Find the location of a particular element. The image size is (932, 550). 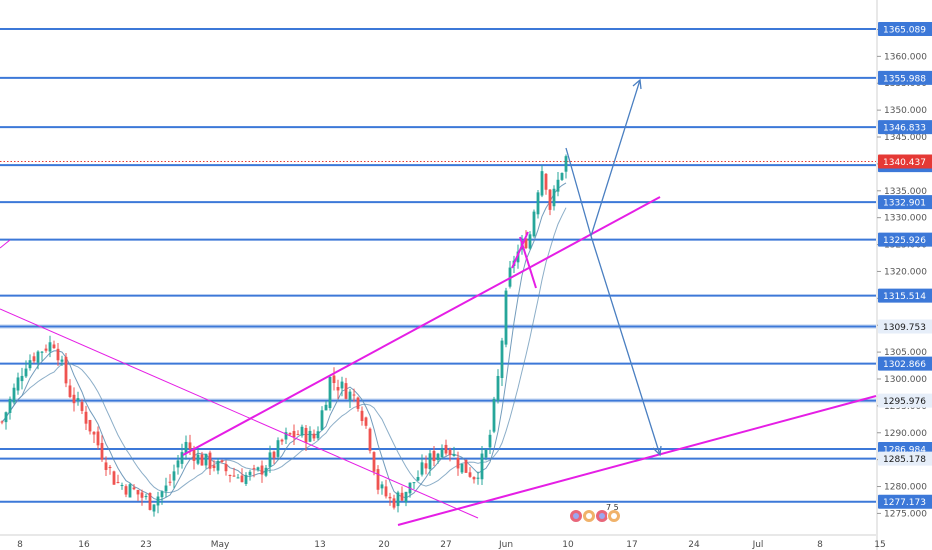

price-tag-label: 1340.437 is located at coordinates (904, 163).